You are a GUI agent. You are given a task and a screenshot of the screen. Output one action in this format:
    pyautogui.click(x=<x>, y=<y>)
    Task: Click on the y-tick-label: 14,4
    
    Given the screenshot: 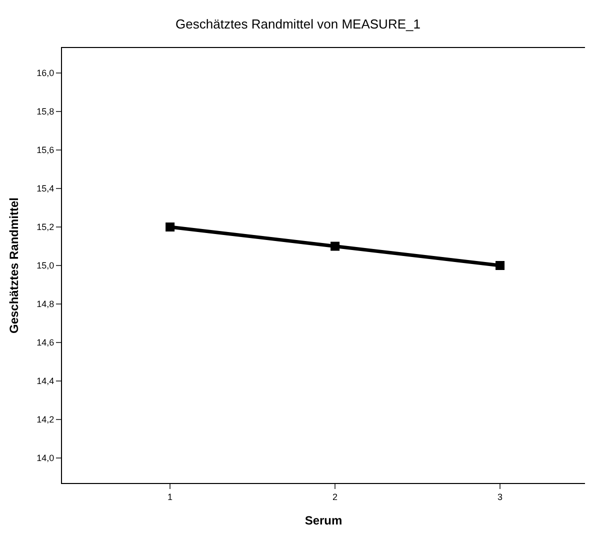 What is the action you would take?
    pyautogui.click(x=45, y=381)
    